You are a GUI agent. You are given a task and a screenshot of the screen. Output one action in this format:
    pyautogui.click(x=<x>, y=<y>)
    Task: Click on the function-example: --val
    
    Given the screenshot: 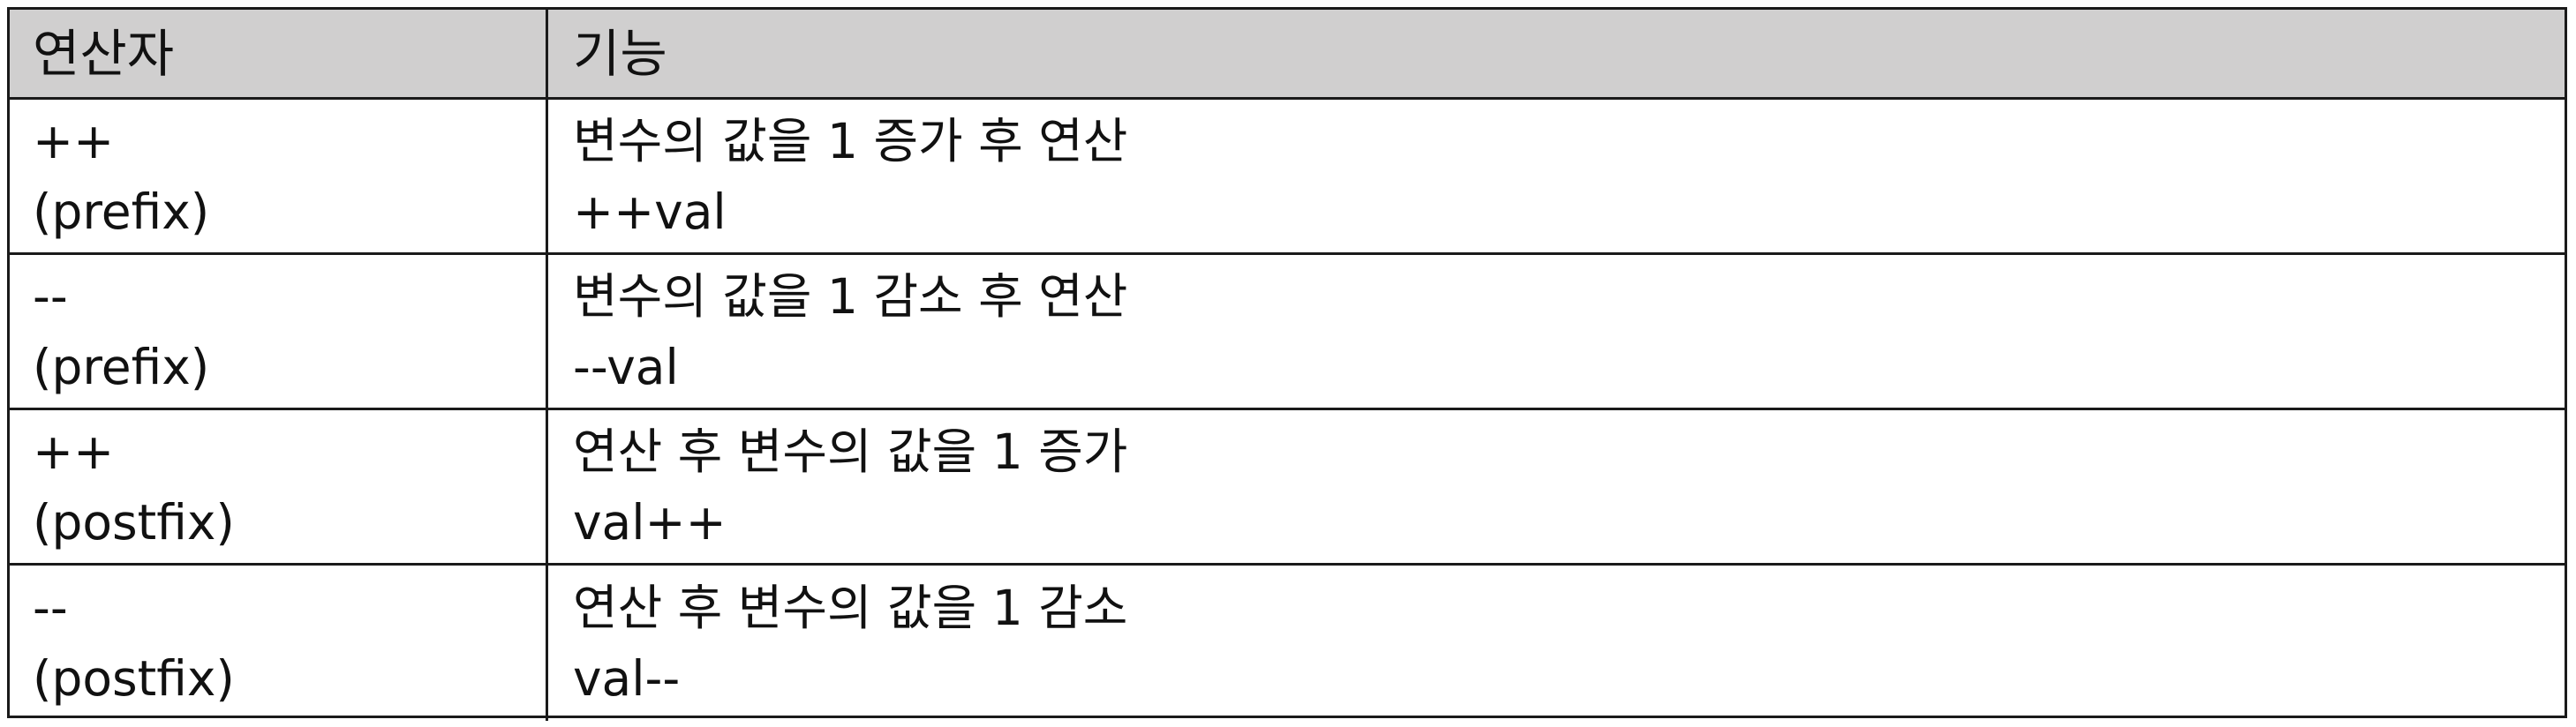 What is the action you would take?
    pyautogui.click(x=626, y=367)
    